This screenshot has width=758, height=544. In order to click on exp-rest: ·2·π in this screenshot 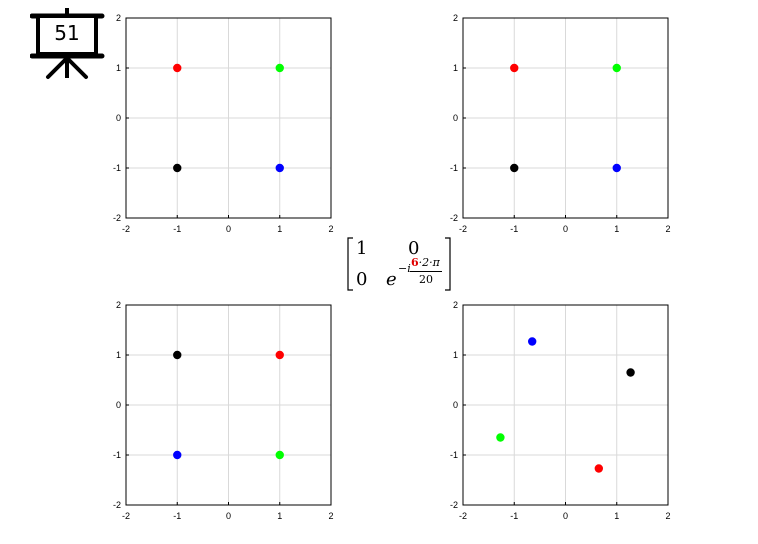, I will do `click(429, 262)`.